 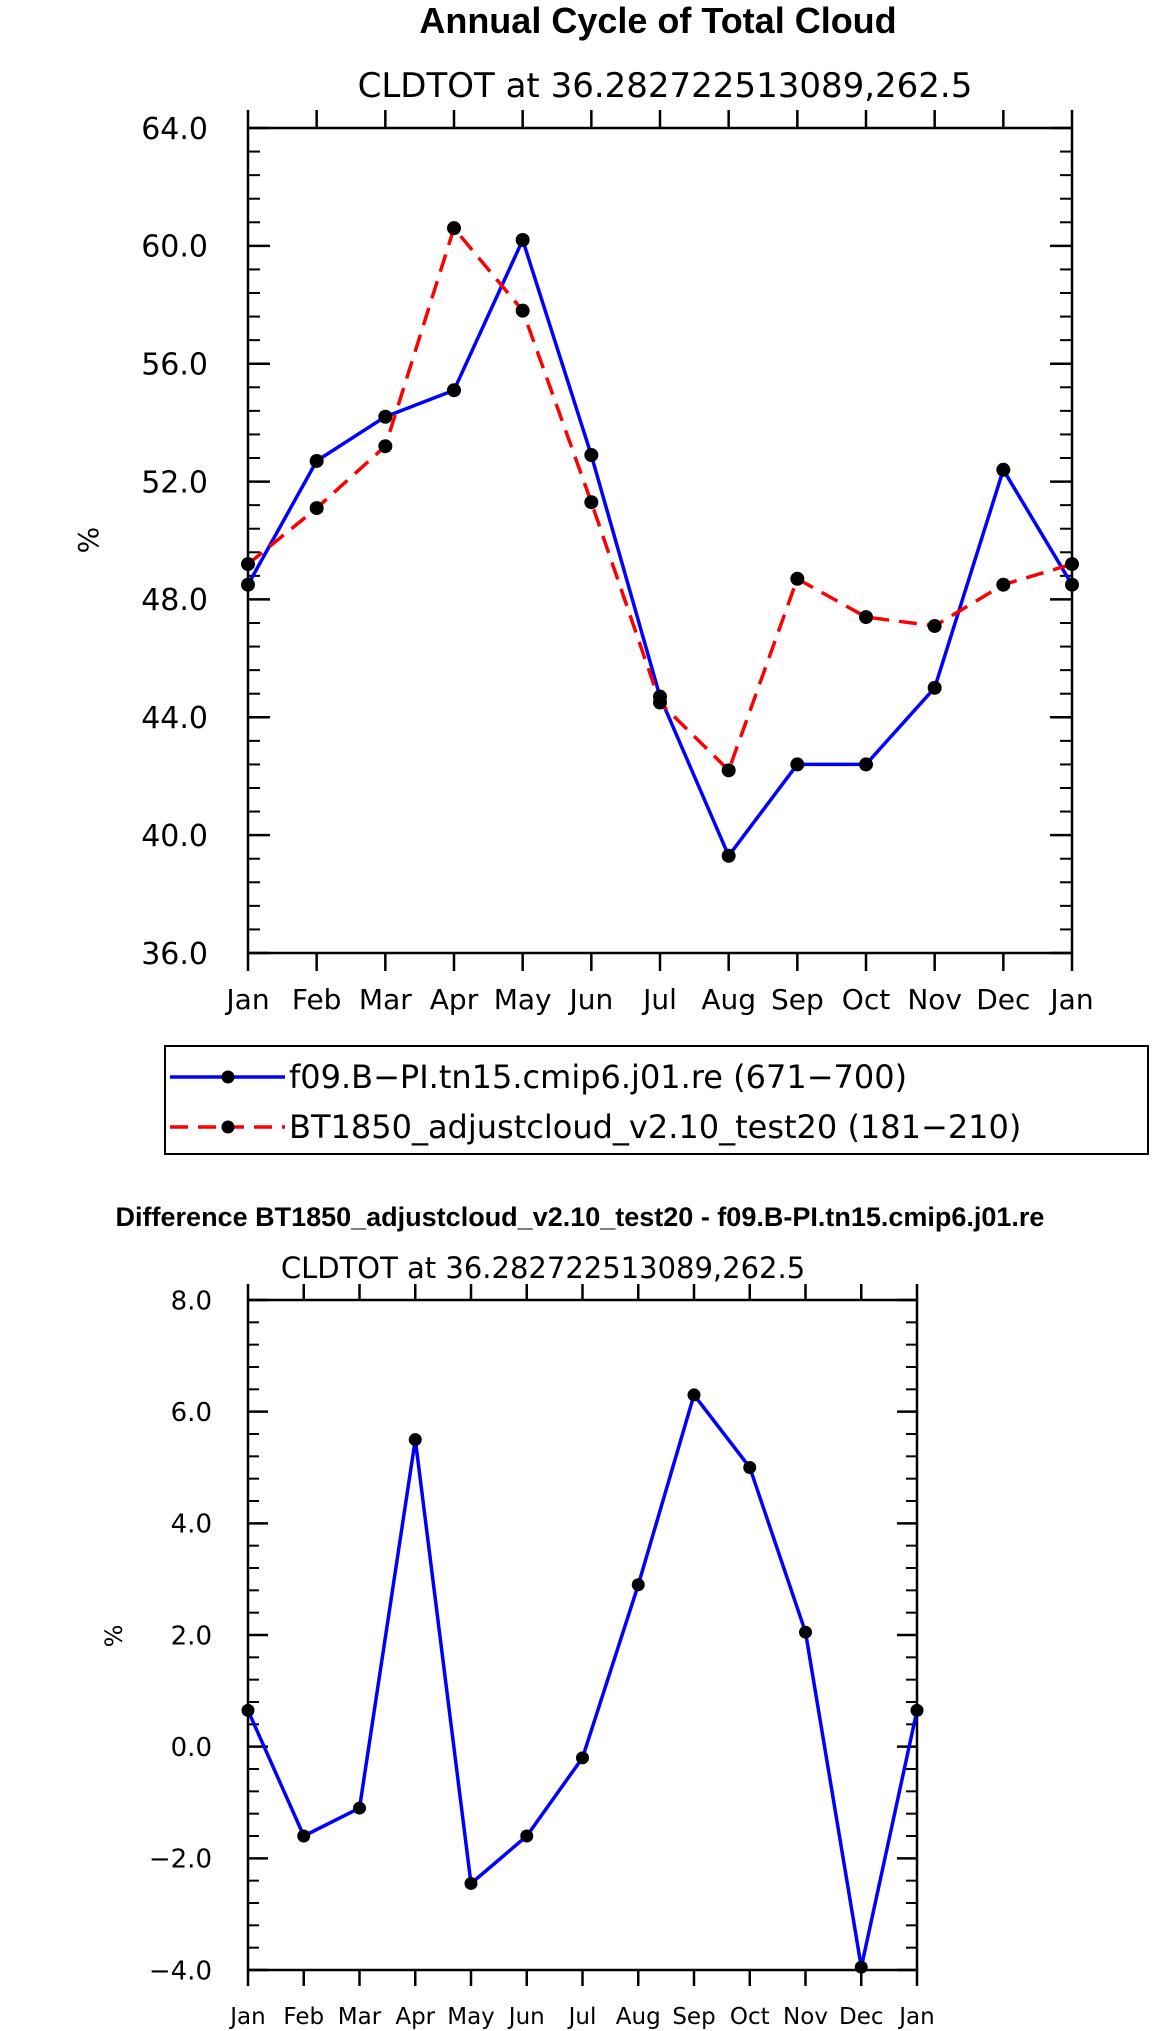 What do you see at coordinates (657, 20) in the screenshot?
I see `chart1-title: Annual Cycle of Total Cloud` at bounding box center [657, 20].